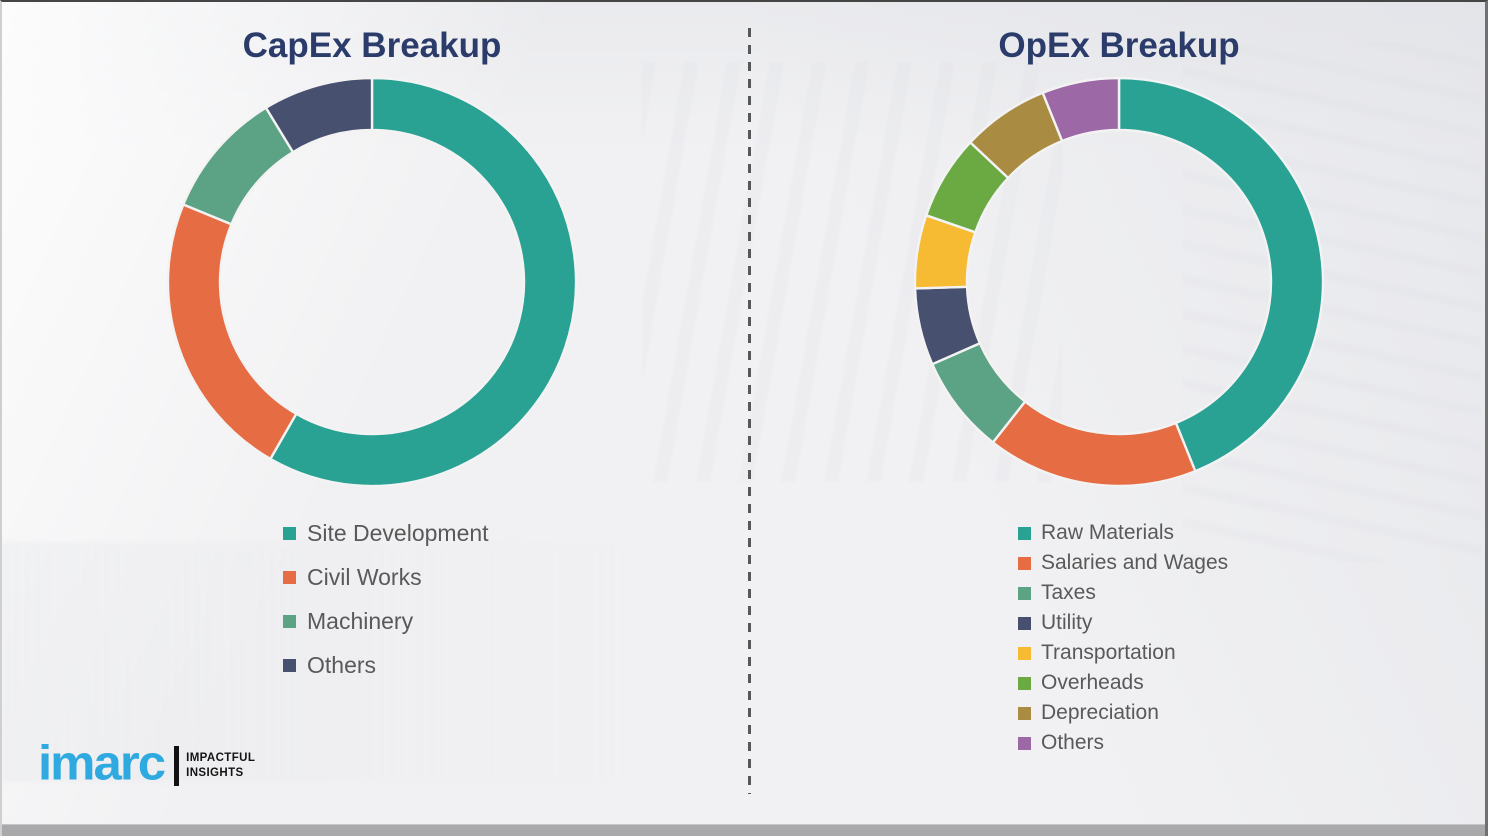 This screenshot has height=836, width=1488. I want to click on legend-item: Raw Materials, so click(1123, 533).